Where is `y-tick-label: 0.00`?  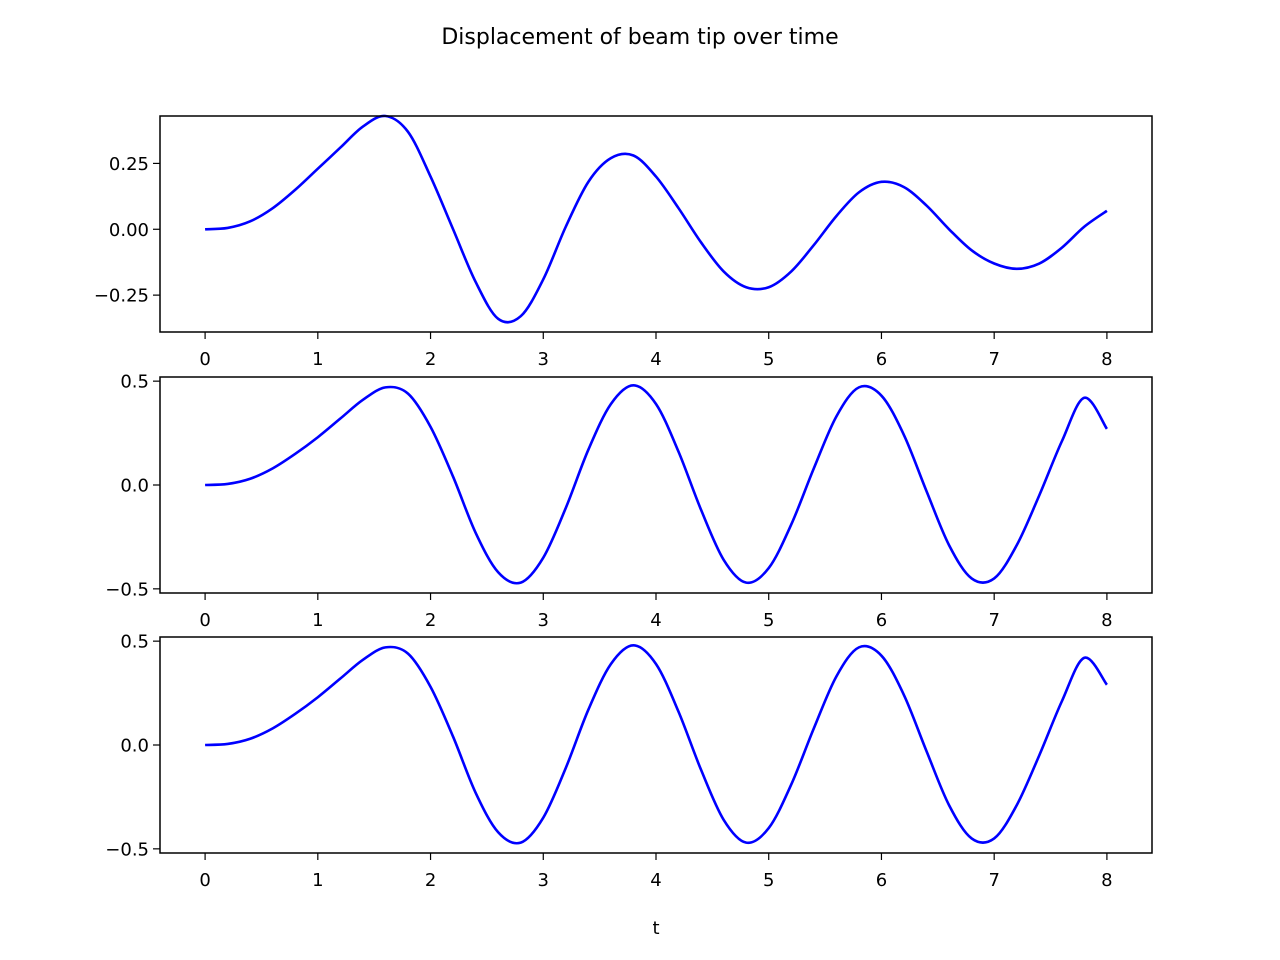
y-tick-label: 0.00 is located at coordinates (129, 230).